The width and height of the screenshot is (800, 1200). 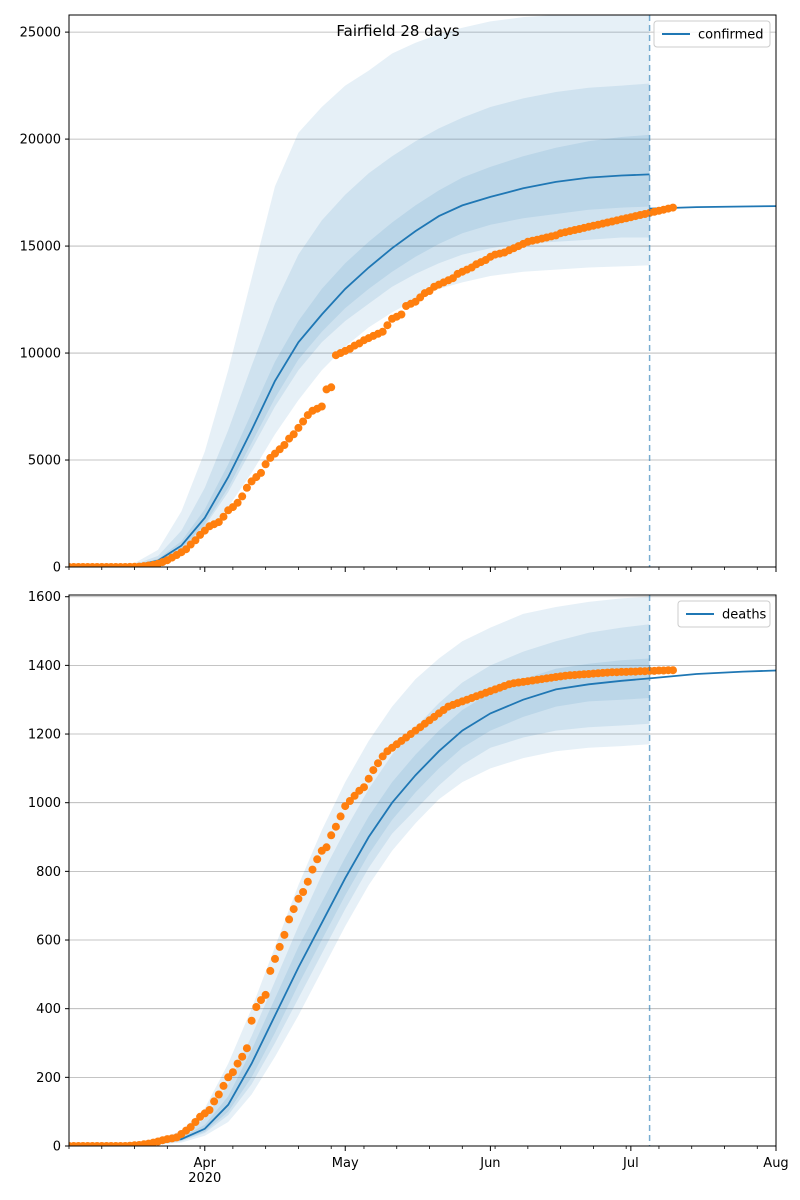 I want to click on y-tick-label: 1600, so click(x=44, y=597).